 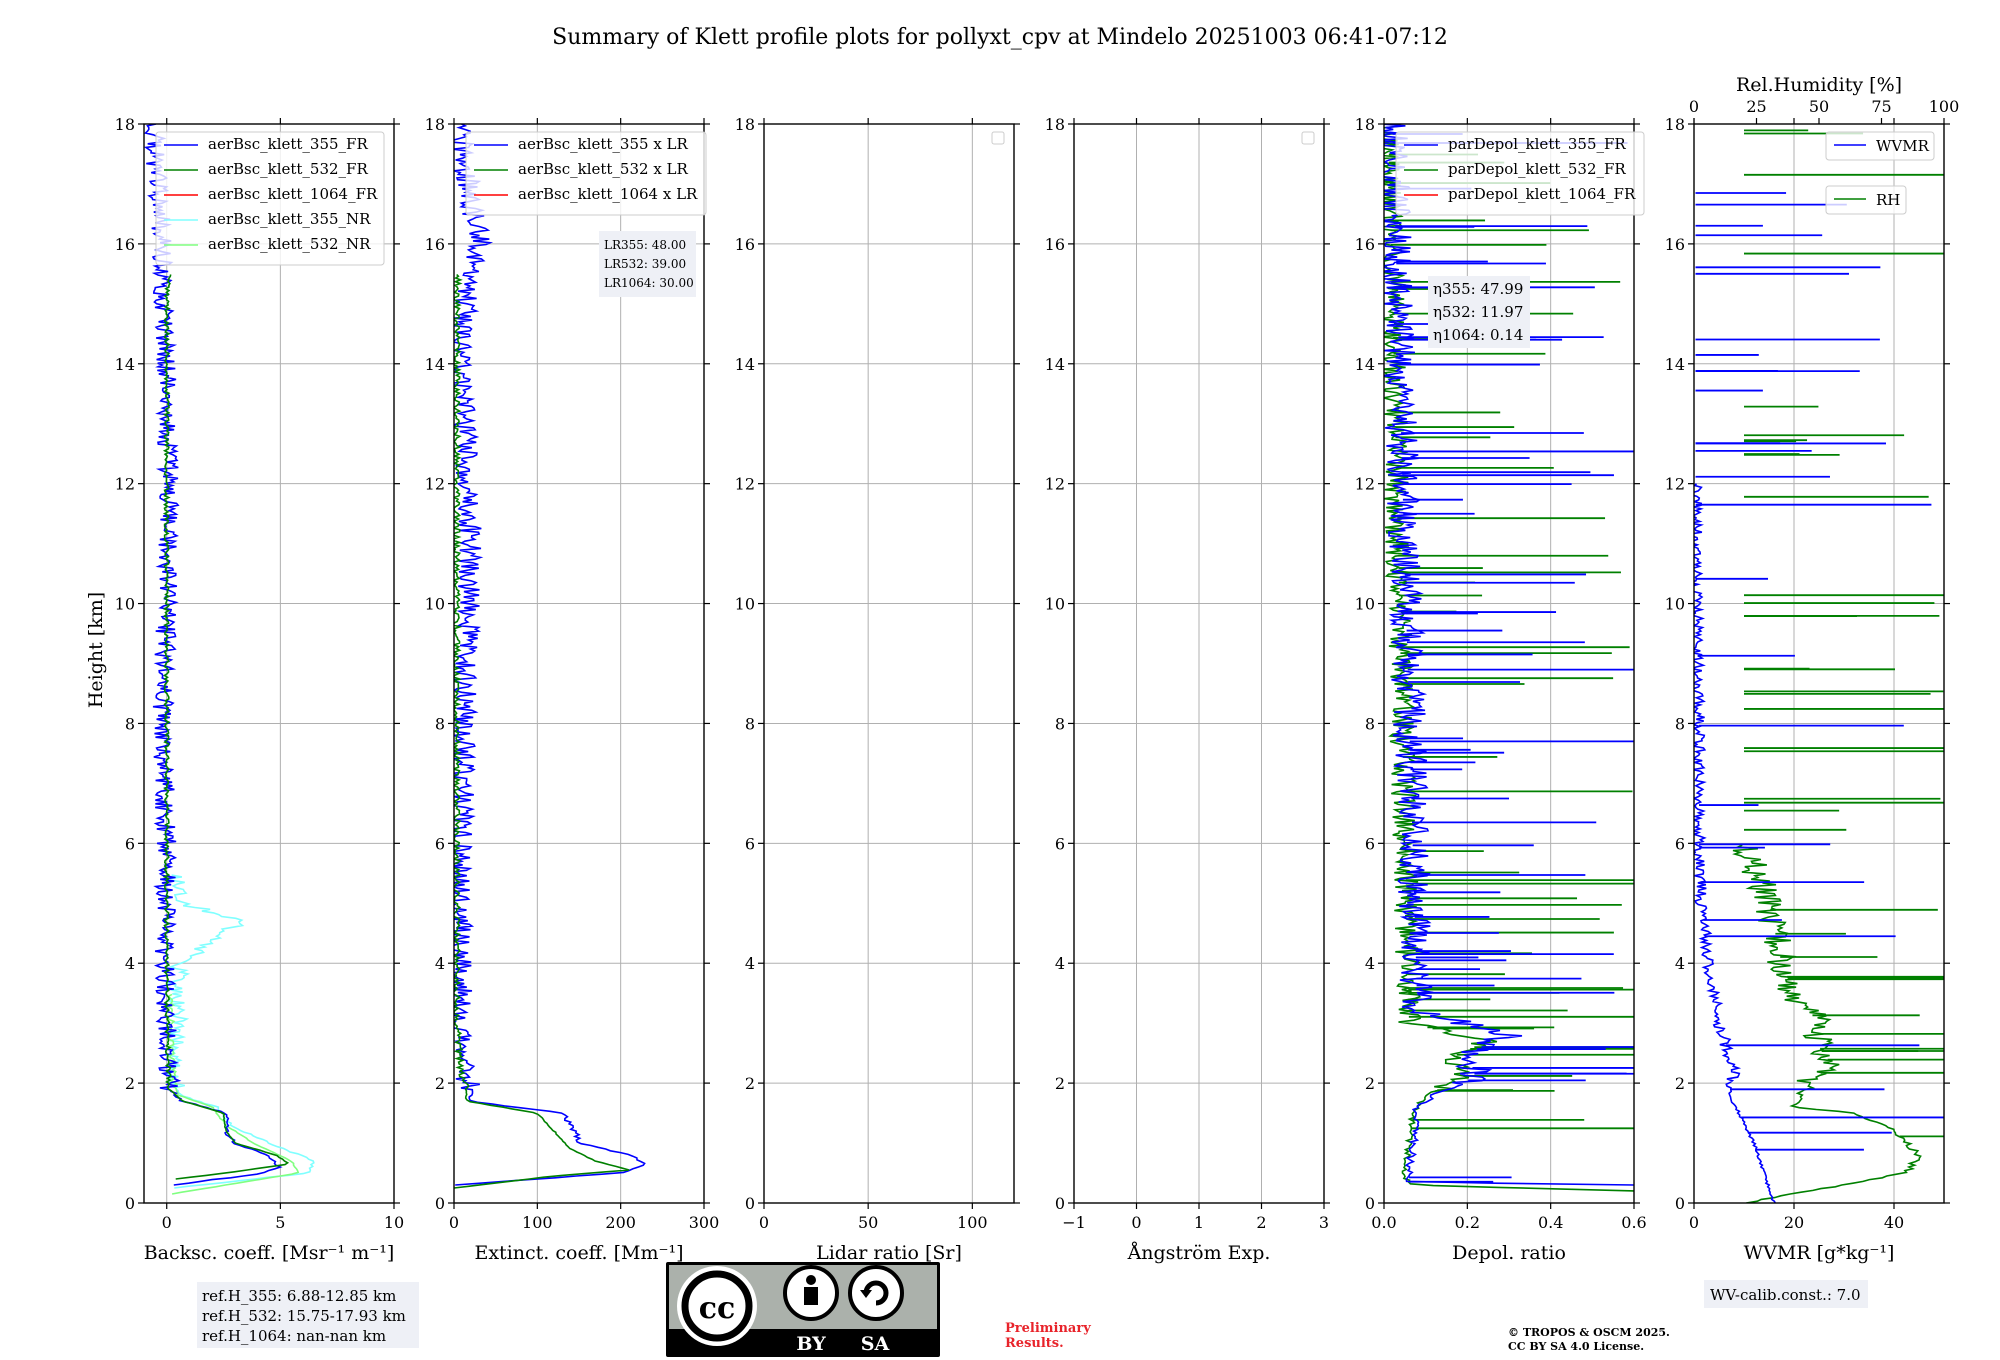 I want to click on legend, so click(x=586, y=173).